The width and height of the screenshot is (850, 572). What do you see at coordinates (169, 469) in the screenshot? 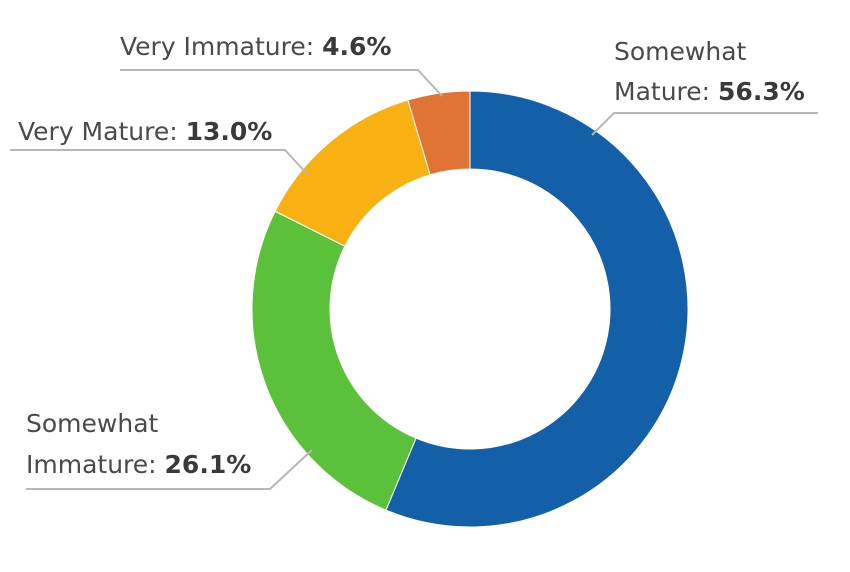
I see `leader-line-somewhat-immature` at bounding box center [169, 469].